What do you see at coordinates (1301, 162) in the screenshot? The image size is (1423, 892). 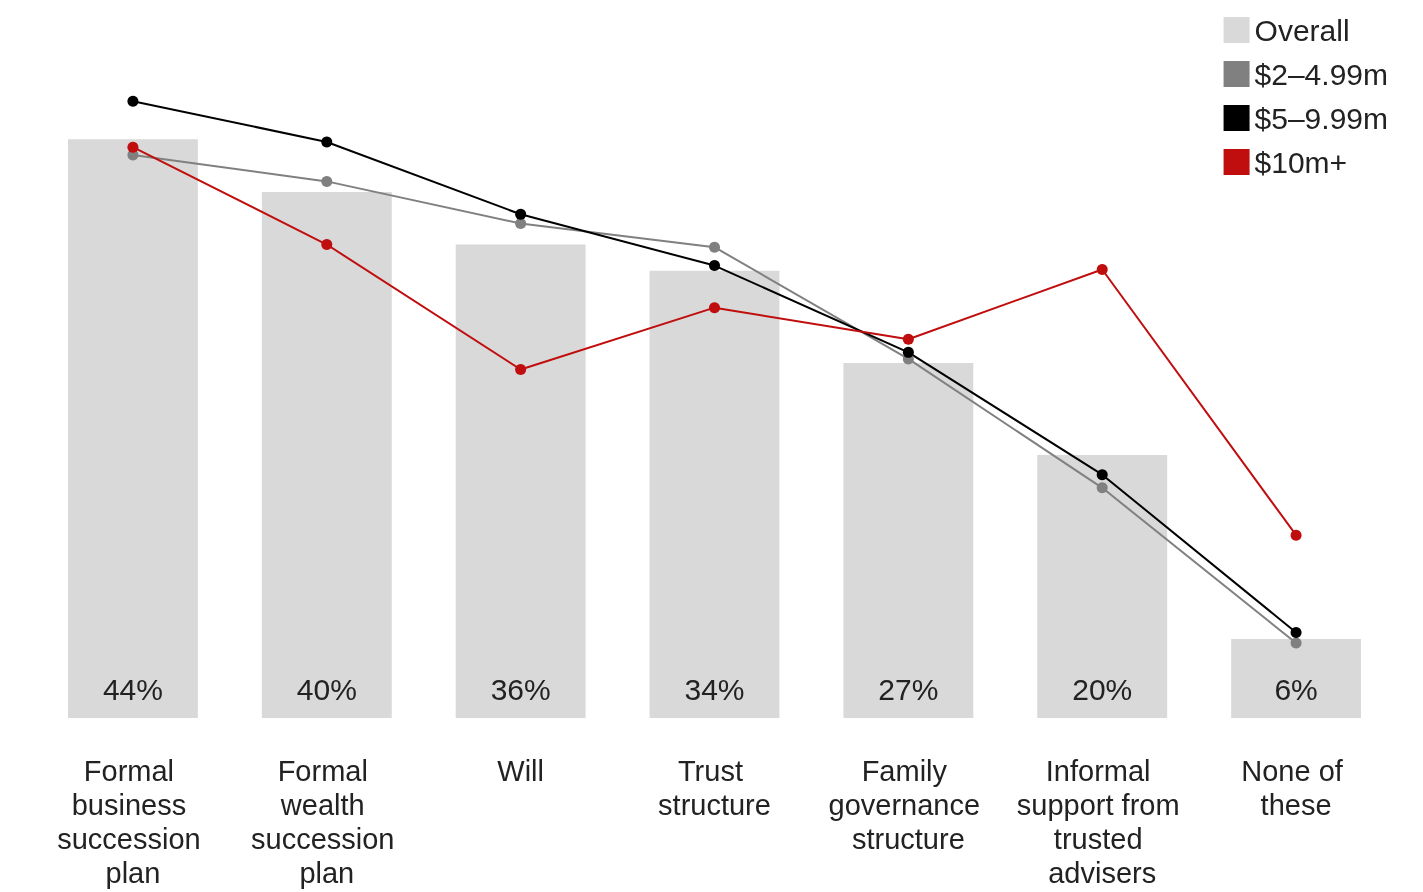 I see `legend-label: $10m+` at bounding box center [1301, 162].